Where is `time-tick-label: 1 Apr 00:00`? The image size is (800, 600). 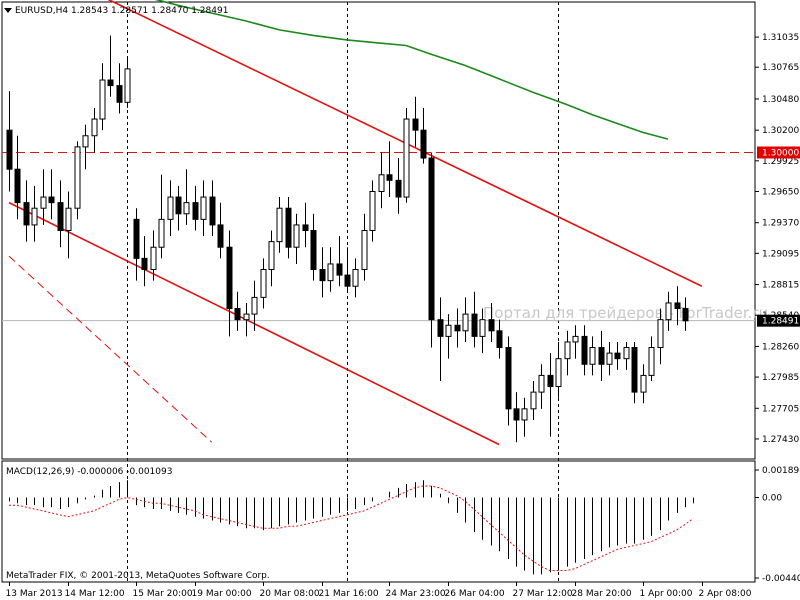 time-tick-label: 1 Apr 00:00 is located at coordinates (666, 594).